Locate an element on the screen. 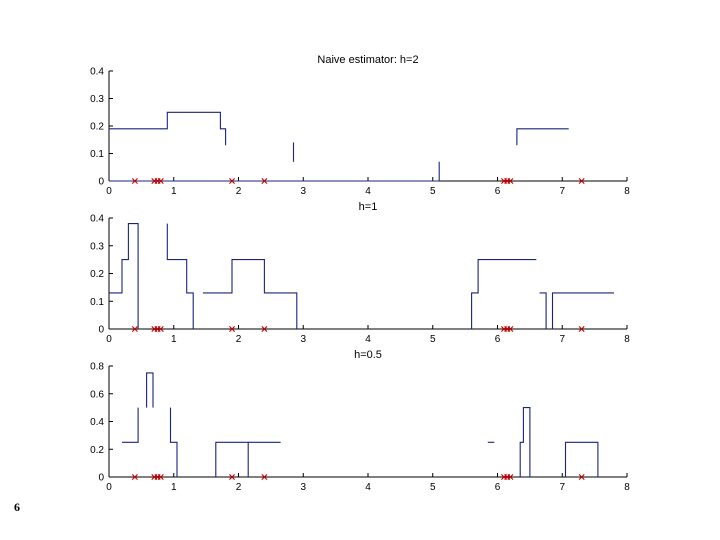 The image size is (720, 540). y-tick-label: 0.6 is located at coordinates (97, 394).